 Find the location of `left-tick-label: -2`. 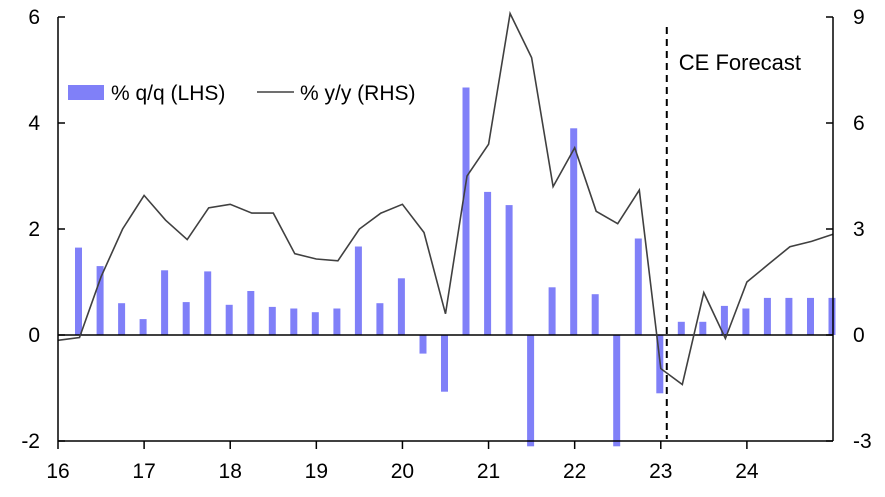

left-tick-label: -2 is located at coordinates (30, 441).